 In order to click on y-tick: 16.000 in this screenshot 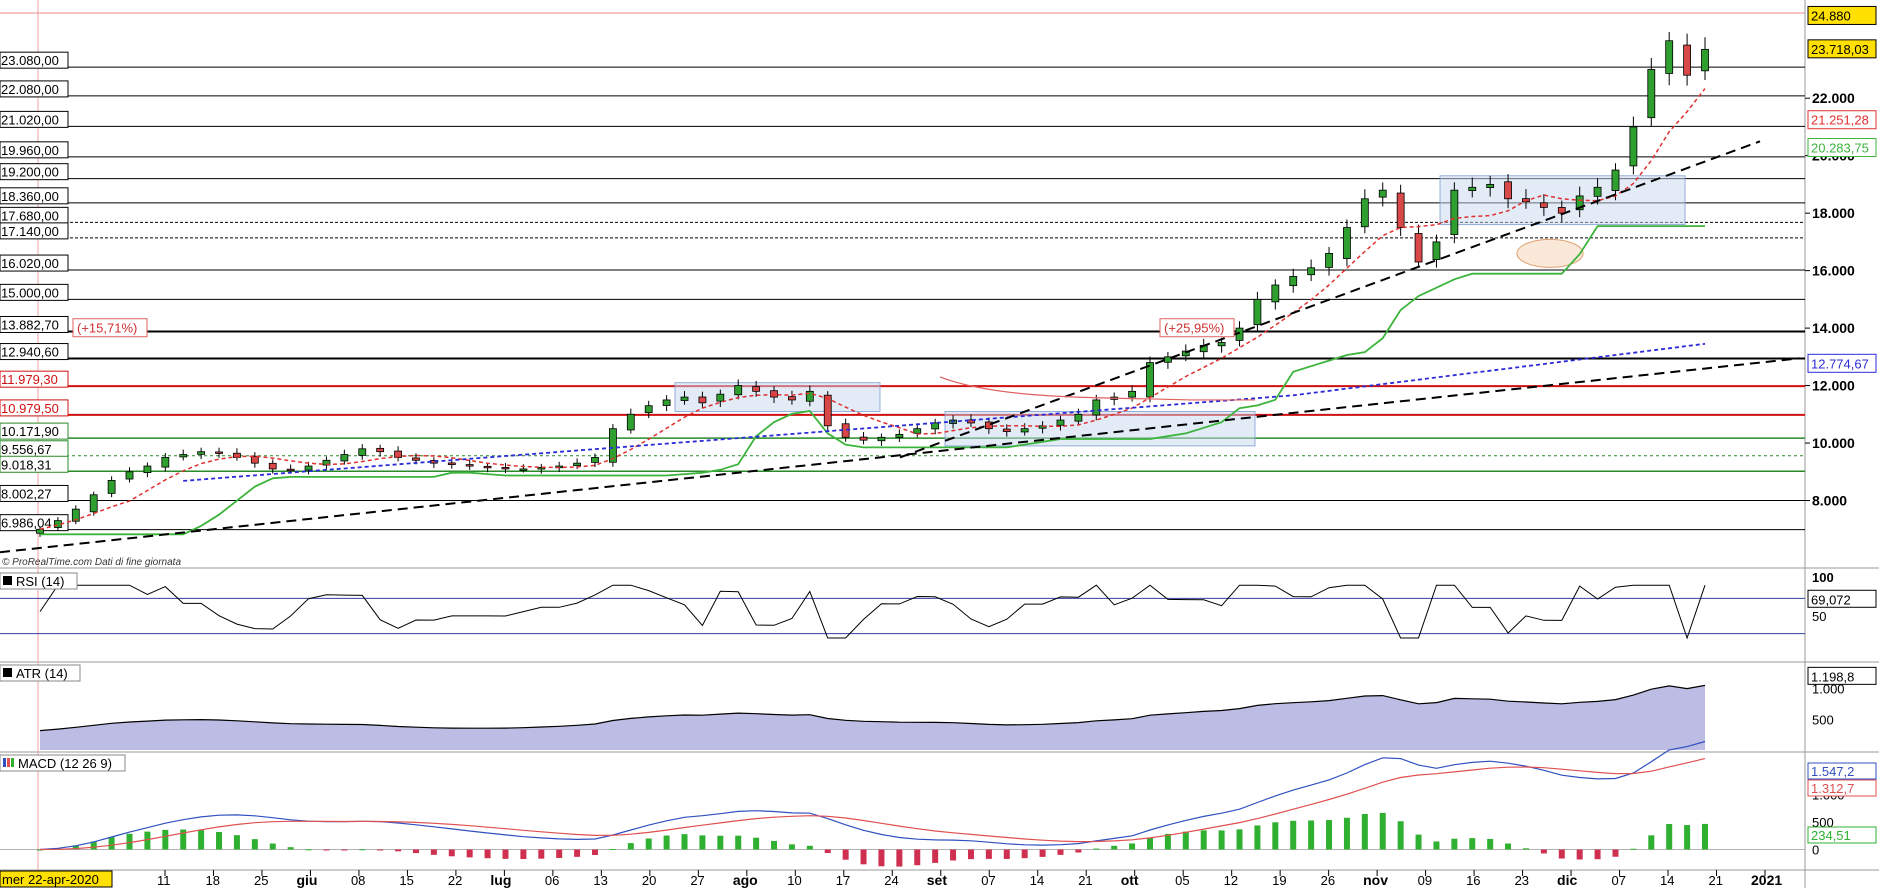, I will do `click(1833, 271)`.